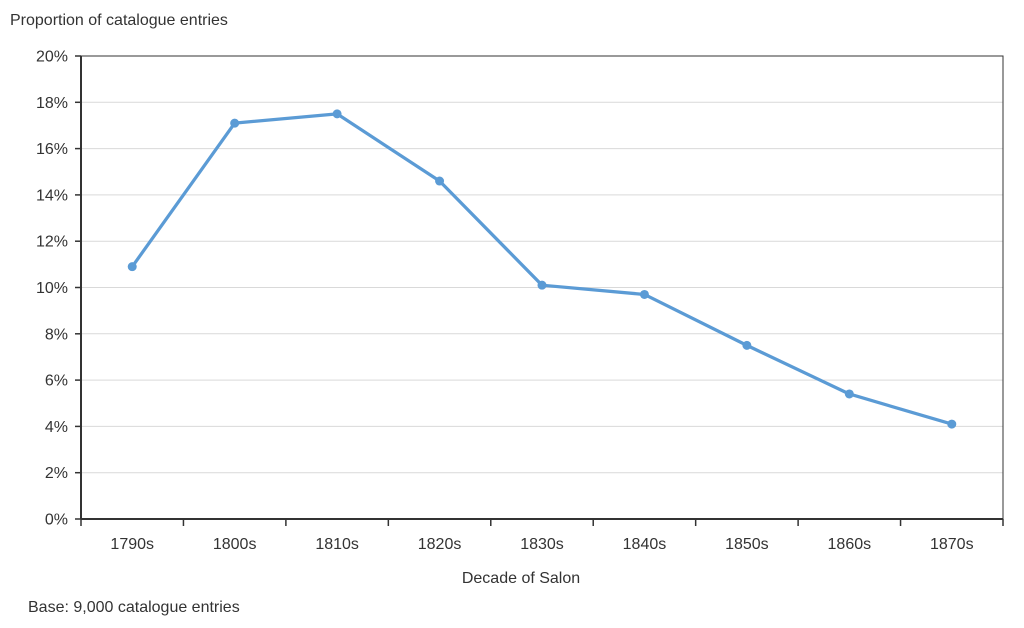 This screenshot has height=628, width=1024. What do you see at coordinates (52, 149) in the screenshot?
I see `y-tick-label: 16%` at bounding box center [52, 149].